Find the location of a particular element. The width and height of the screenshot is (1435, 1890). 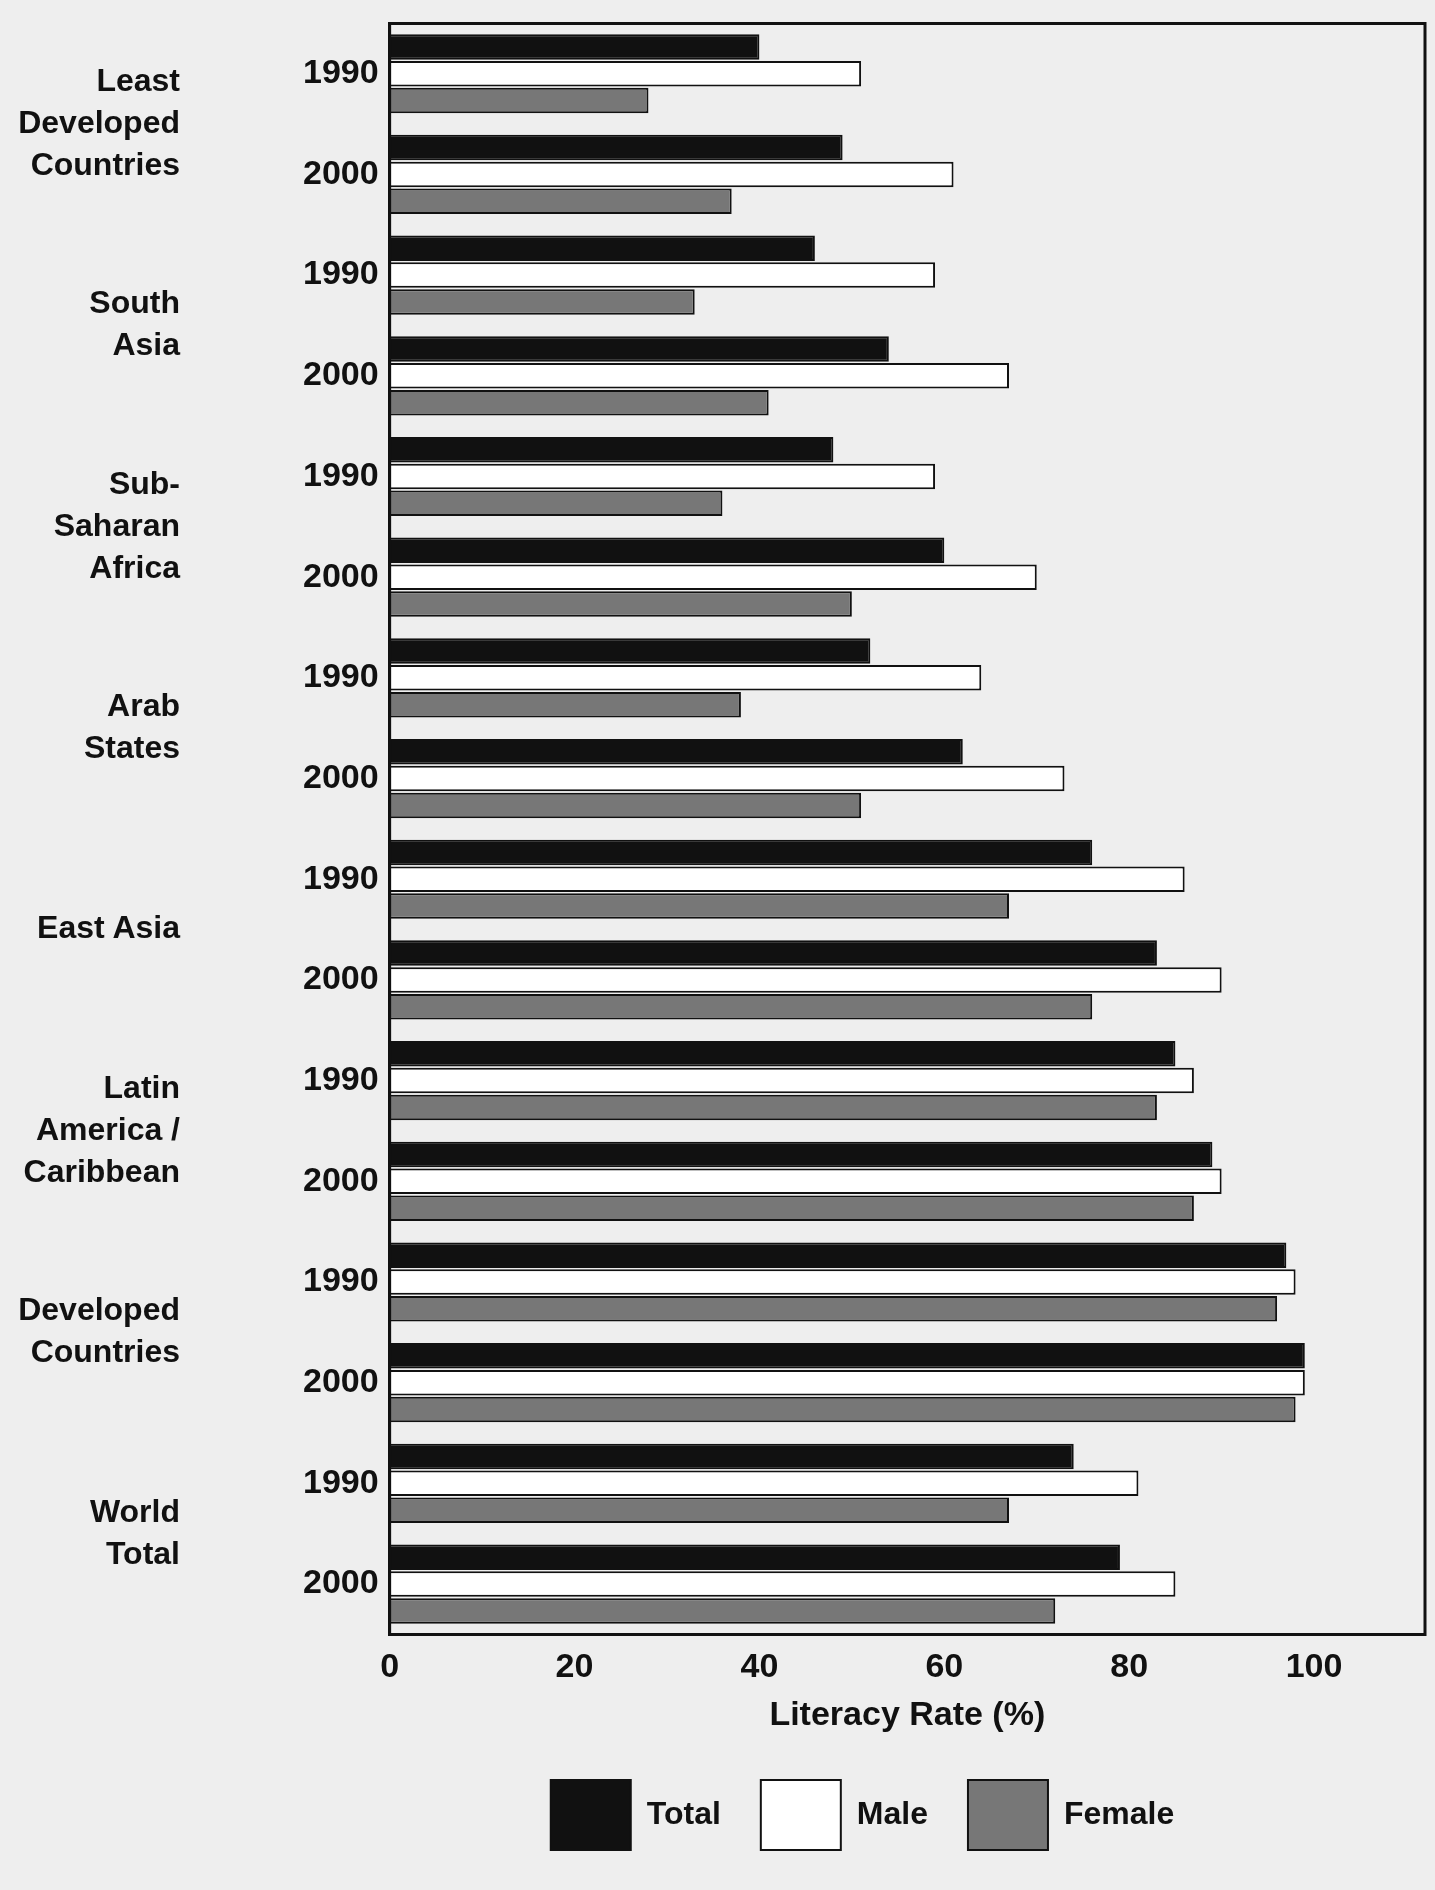

x-tick-label: 20 is located at coordinates (574, 1665).